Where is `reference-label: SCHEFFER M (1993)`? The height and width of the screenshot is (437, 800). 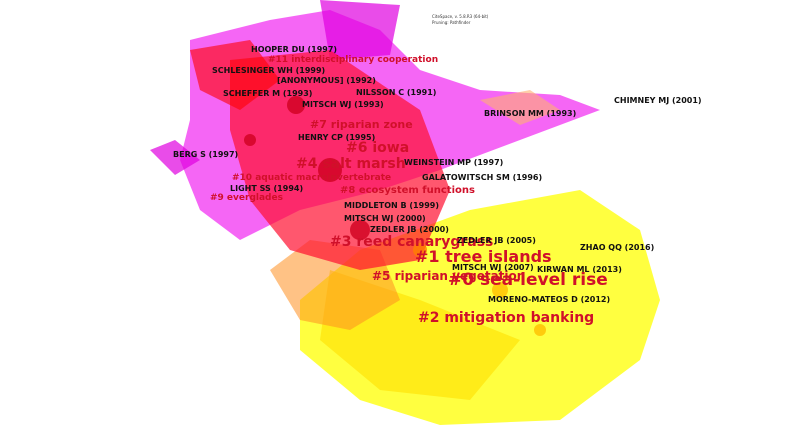
reference-label: SCHEFFER M (1993) is located at coordinates (267, 93).